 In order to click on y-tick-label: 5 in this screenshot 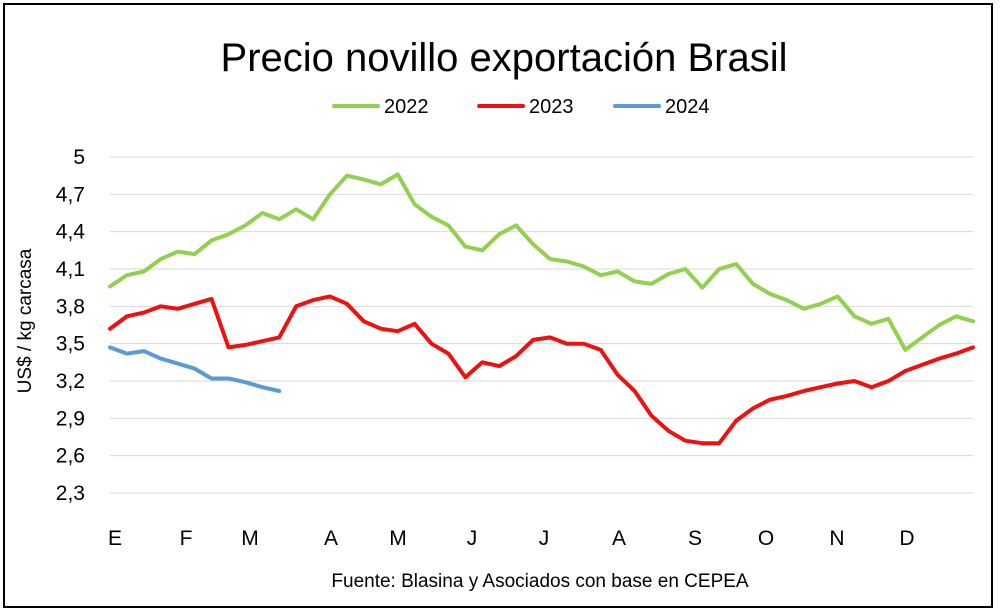, I will do `click(79, 157)`.